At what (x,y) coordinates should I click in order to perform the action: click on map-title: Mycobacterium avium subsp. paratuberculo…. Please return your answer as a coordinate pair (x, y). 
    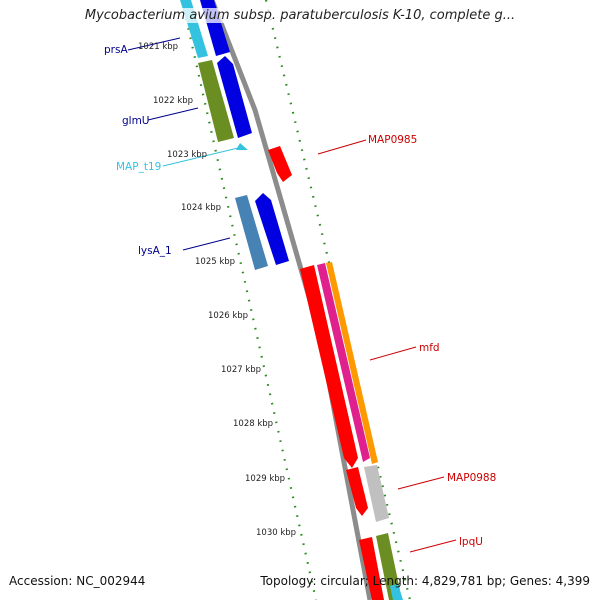
    Looking at the image, I should click on (300, 15).